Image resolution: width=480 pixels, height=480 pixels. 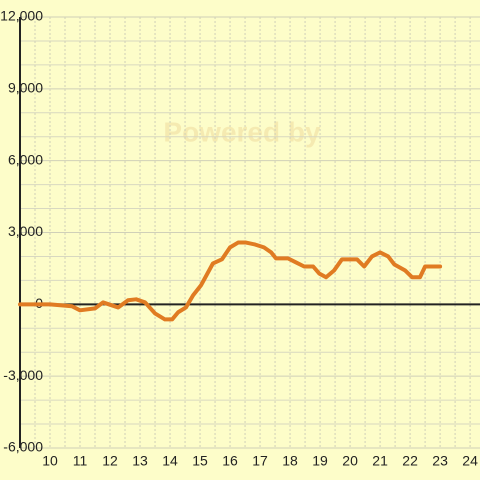 What do you see at coordinates (242, 131) in the screenshot?
I see `watermark: Powered by` at bounding box center [242, 131].